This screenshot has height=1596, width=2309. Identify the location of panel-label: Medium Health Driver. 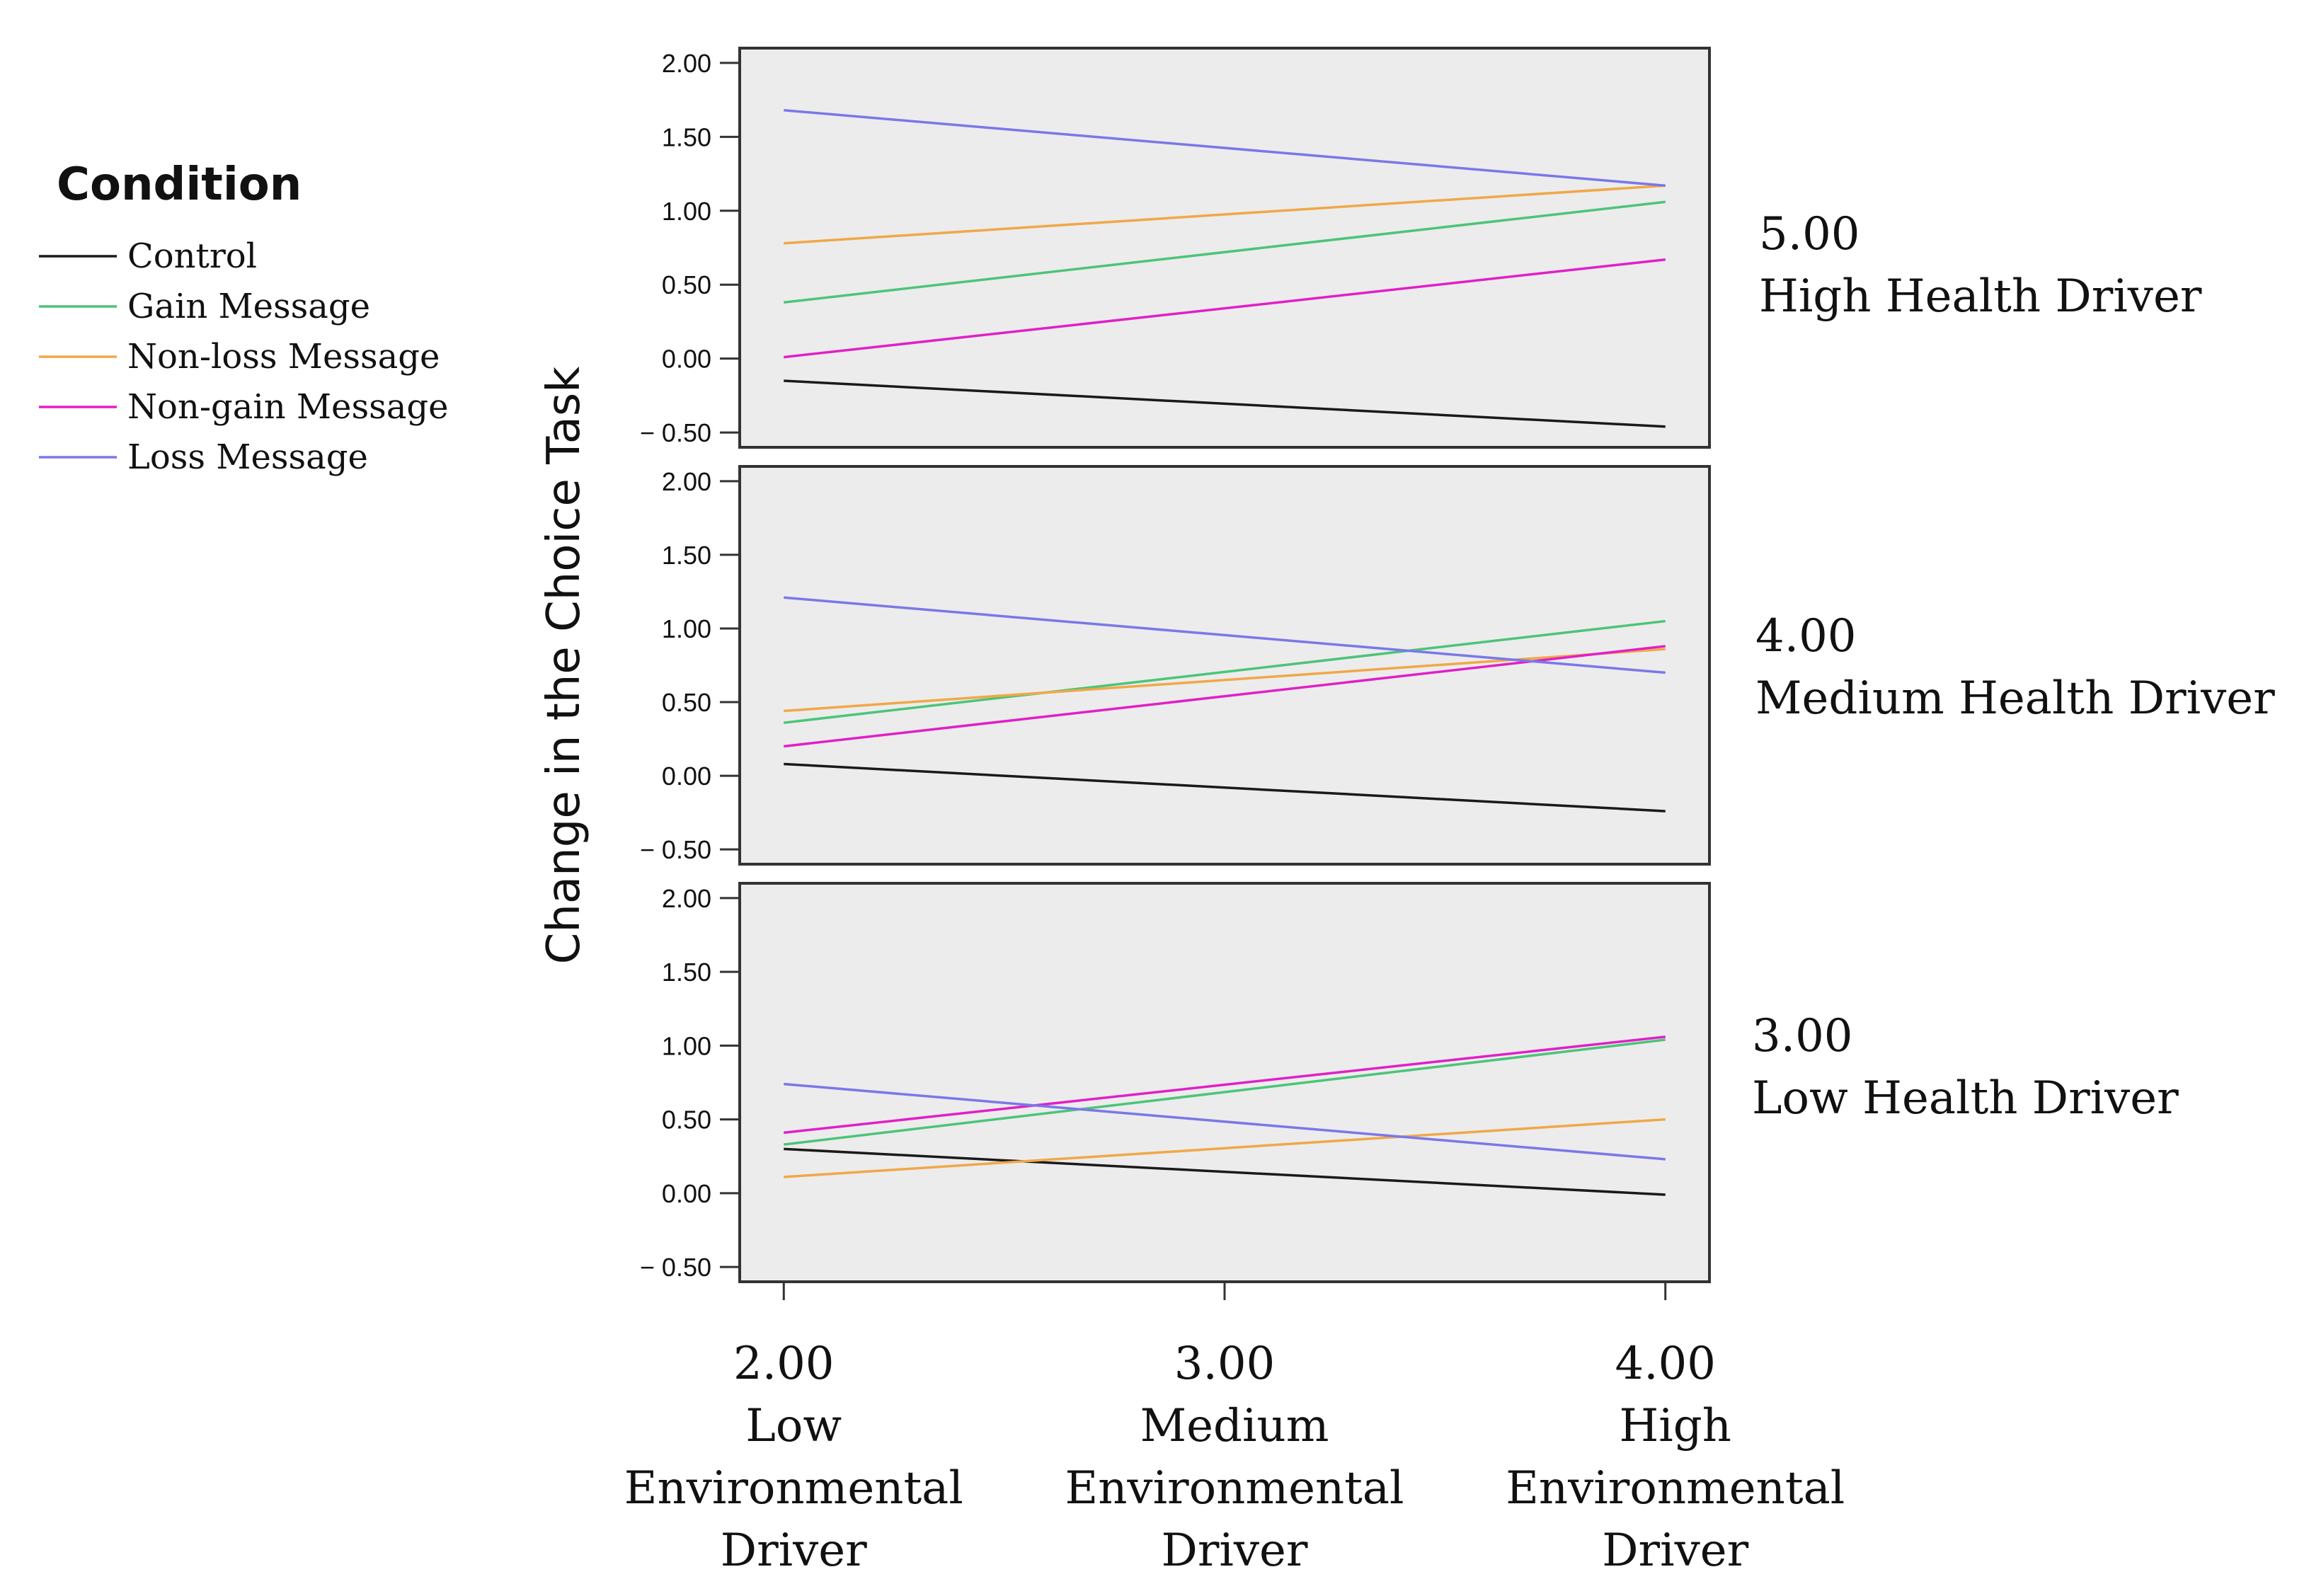
(2015, 698).